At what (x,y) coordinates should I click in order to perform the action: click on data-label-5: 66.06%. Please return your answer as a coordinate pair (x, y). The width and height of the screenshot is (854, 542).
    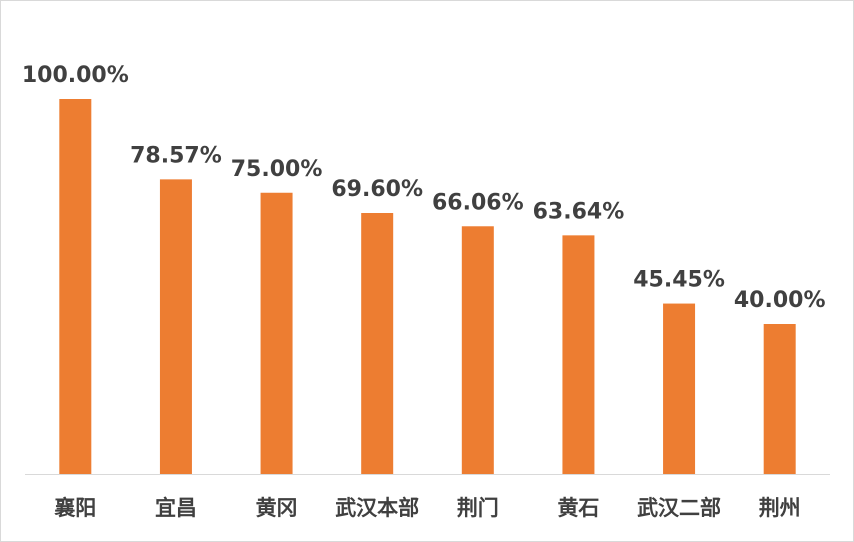
    Looking at the image, I should click on (478, 202).